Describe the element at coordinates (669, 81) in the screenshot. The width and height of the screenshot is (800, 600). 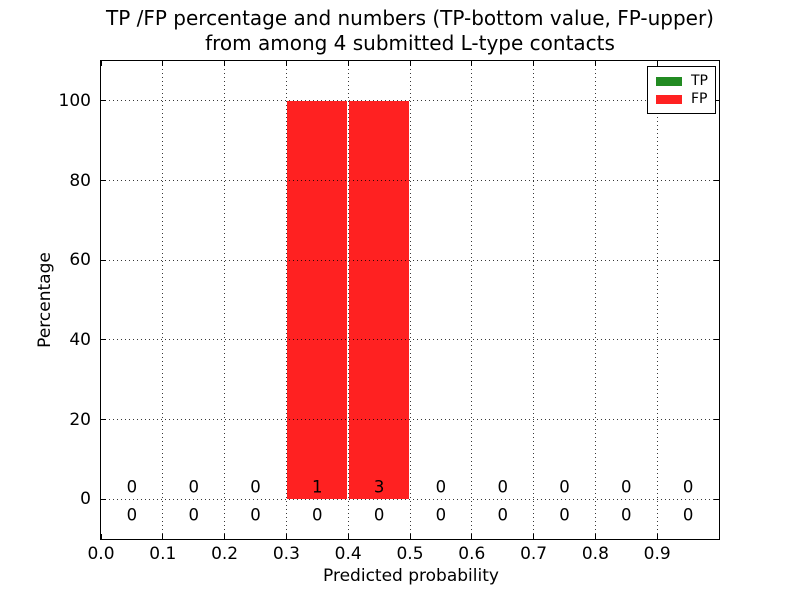
I see `legend-swatch-tp` at that location.